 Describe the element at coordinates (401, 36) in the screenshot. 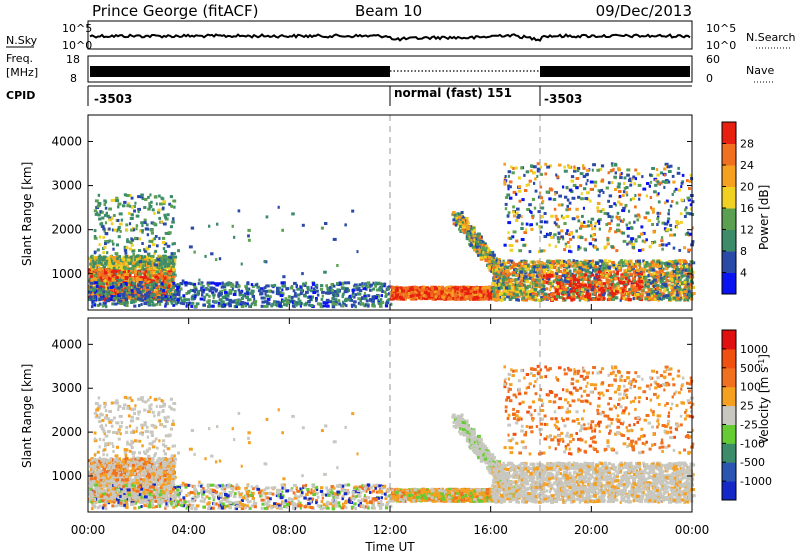

I see `noise-panel: N.Sky 10^5 10^0 10^5 10^0 N.Search` at that location.